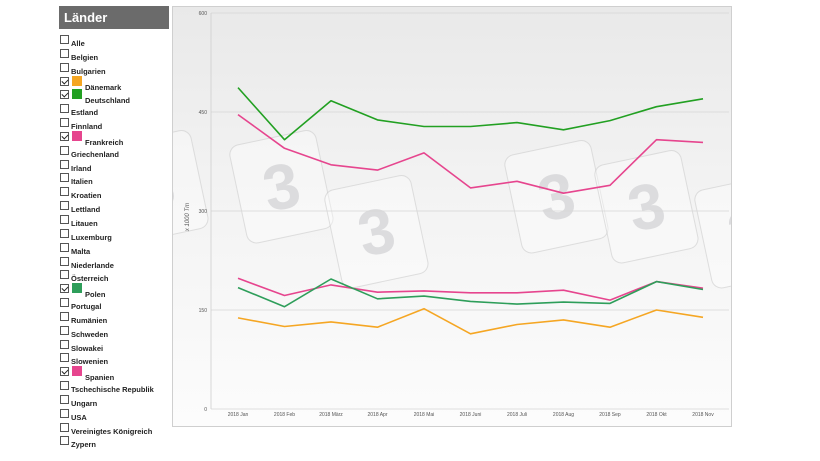 The image size is (820, 461). Describe the element at coordinates (114, 83) in the screenshot. I see `country-item: Dänemark` at that location.